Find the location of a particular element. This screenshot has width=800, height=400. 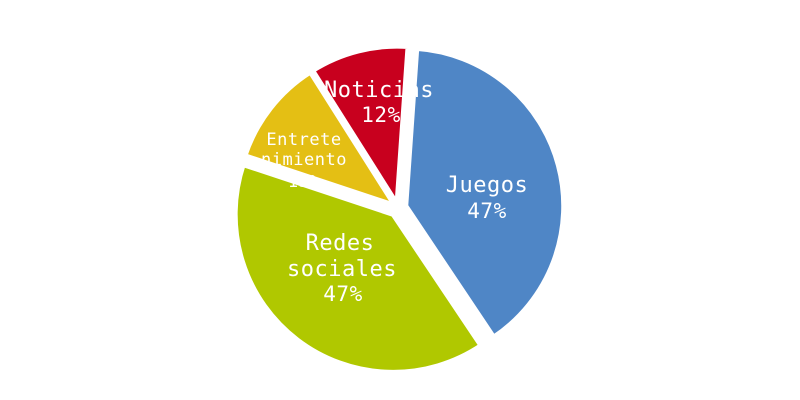

slice-noticias is located at coordinates (360, 127).